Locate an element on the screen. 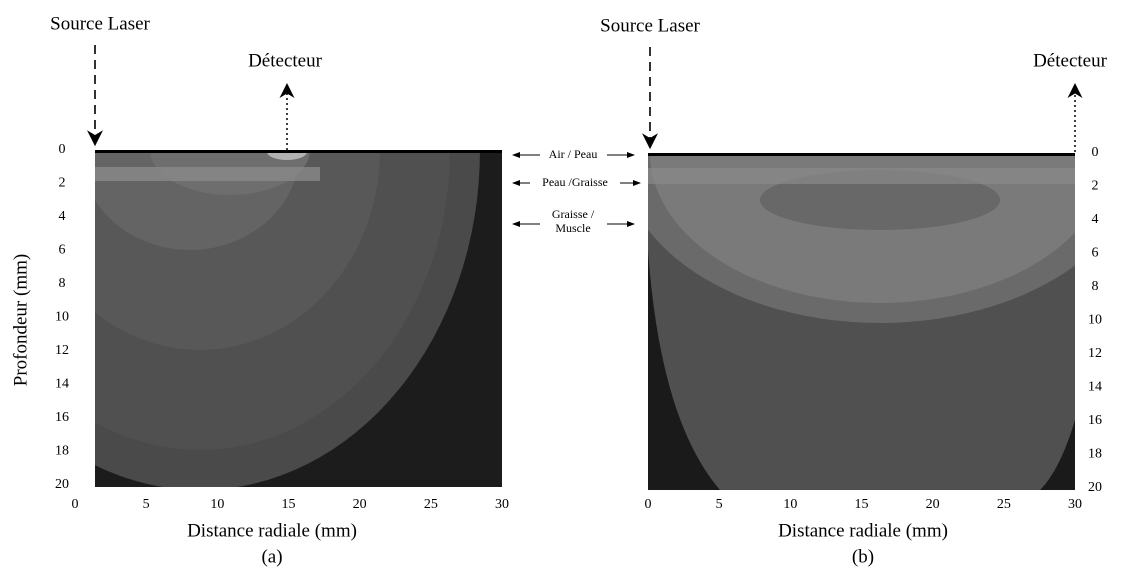 This screenshot has height=579, width=1129. caption: (a) is located at coordinates (271, 556).